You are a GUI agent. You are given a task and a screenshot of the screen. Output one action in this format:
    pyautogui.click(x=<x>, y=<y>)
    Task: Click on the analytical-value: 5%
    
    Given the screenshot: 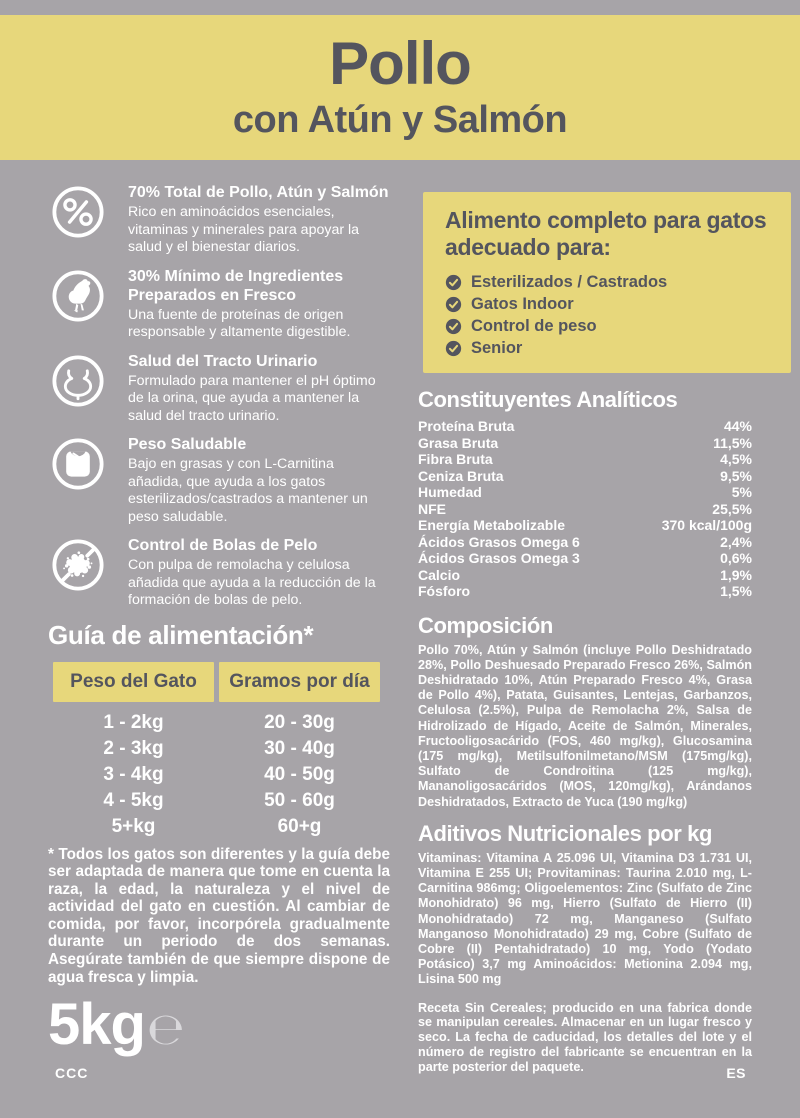 What is the action you would take?
    pyautogui.click(x=741, y=492)
    